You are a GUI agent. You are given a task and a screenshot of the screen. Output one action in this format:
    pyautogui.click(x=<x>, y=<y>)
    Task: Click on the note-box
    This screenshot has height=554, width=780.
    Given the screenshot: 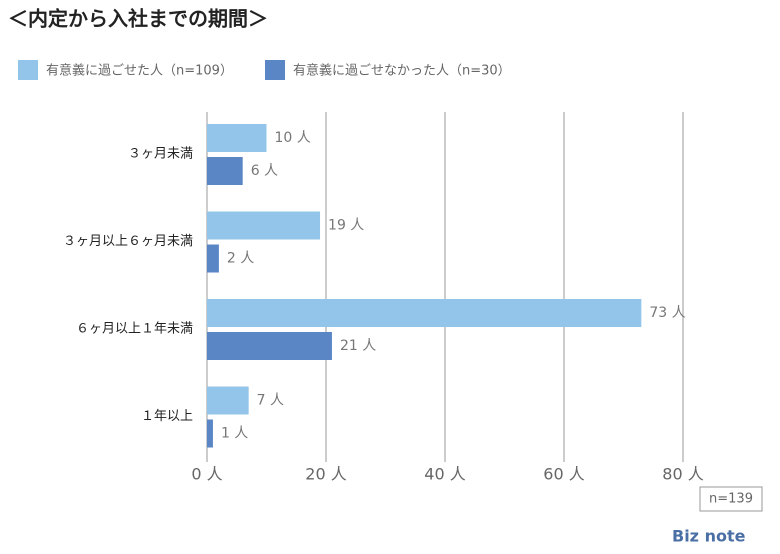 What is the action you would take?
    pyautogui.click(x=731, y=499)
    